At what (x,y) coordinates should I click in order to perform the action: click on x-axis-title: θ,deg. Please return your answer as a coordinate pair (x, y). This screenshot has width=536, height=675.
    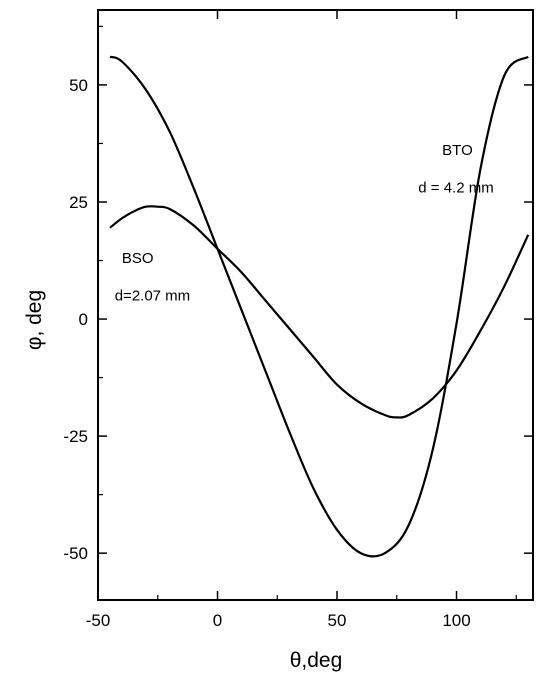
    Looking at the image, I should click on (316, 660).